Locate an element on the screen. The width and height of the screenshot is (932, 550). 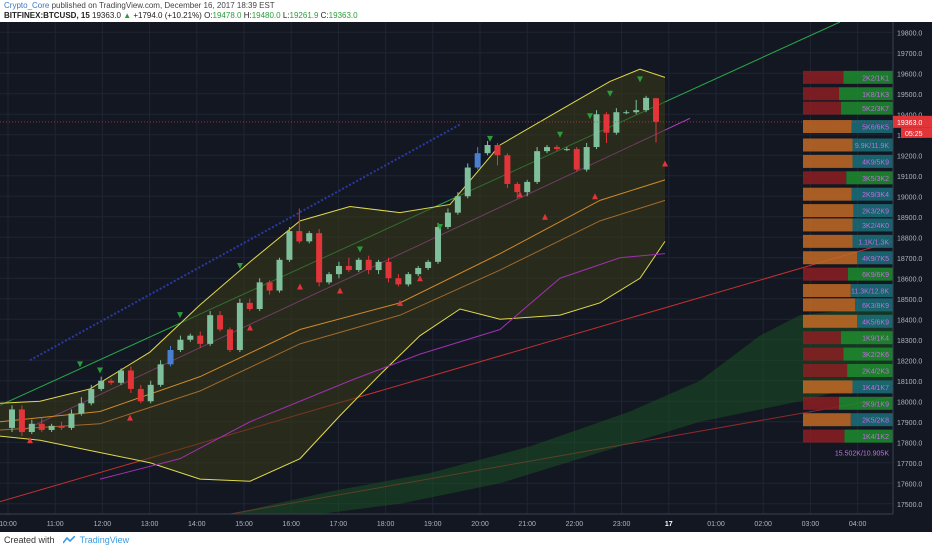
volume-profile-label: 4K5/6K9 is located at coordinates (875, 322).